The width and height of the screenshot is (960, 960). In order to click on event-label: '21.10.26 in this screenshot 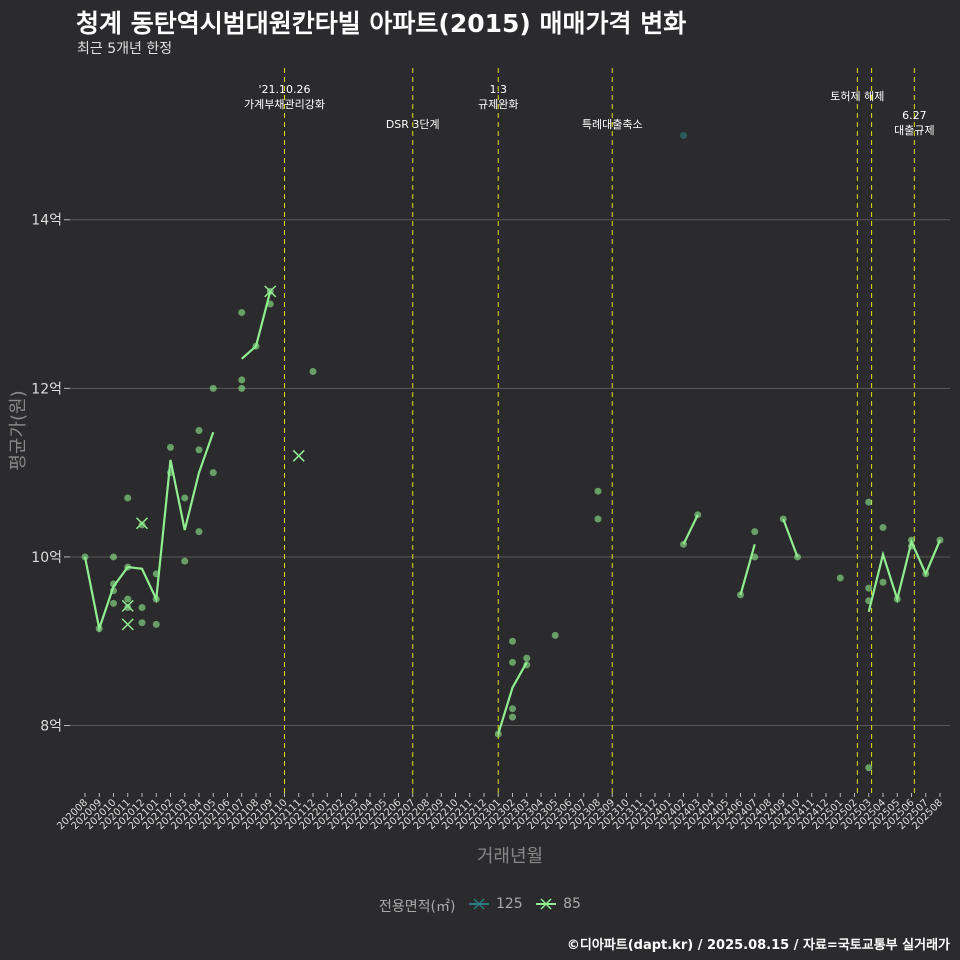, I will do `click(284, 89)`.